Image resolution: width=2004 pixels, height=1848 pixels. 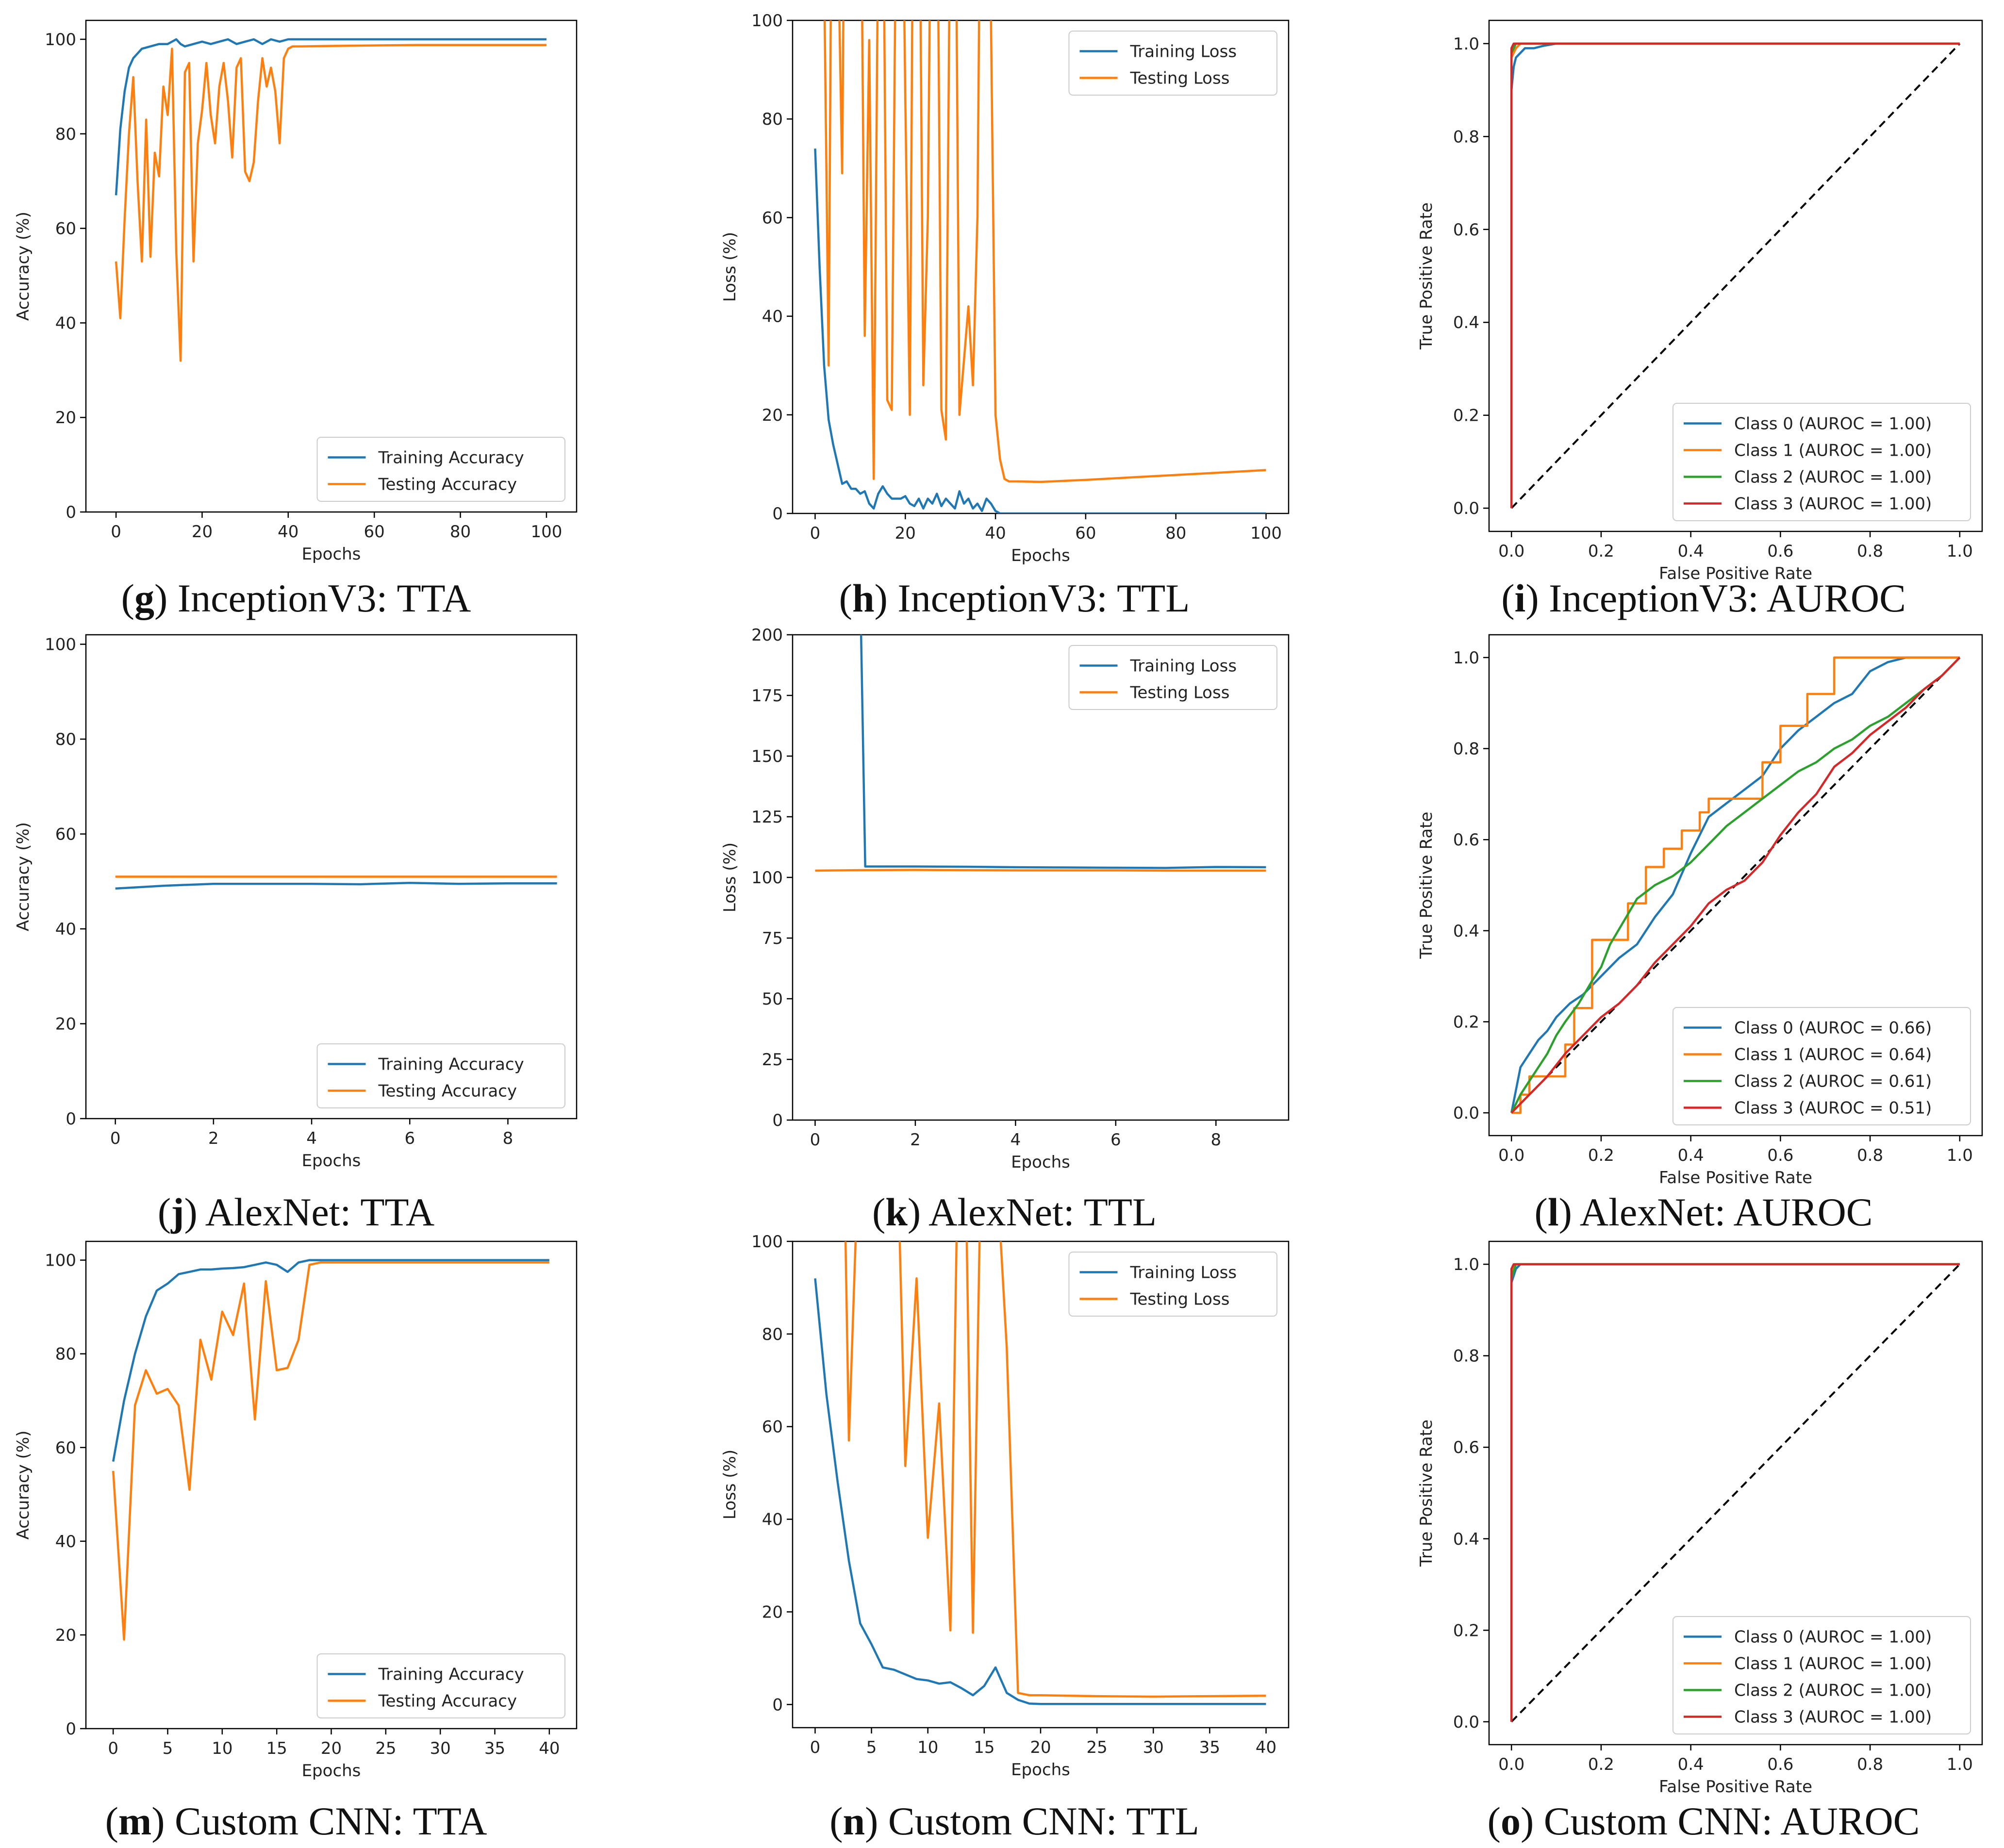 What do you see at coordinates (312, 1138) in the screenshot?
I see `x-tick-label: 4` at bounding box center [312, 1138].